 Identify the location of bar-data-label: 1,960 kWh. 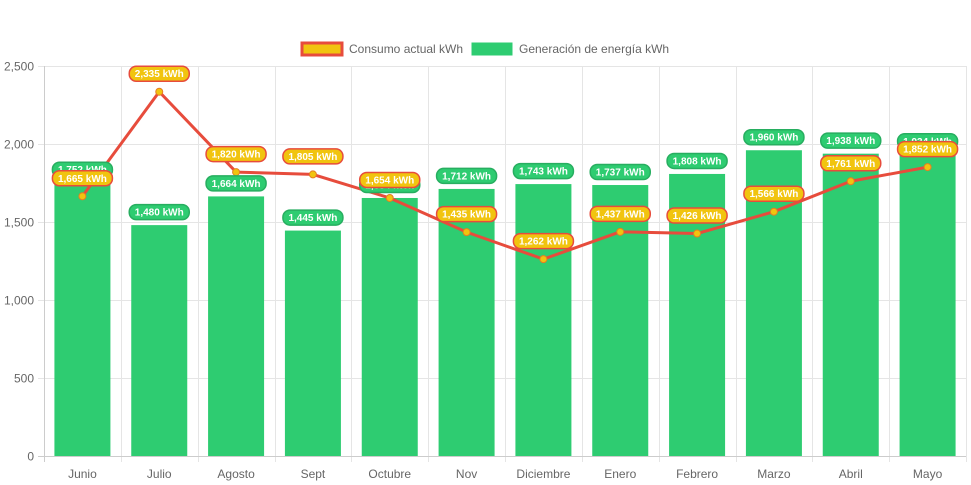
(774, 137).